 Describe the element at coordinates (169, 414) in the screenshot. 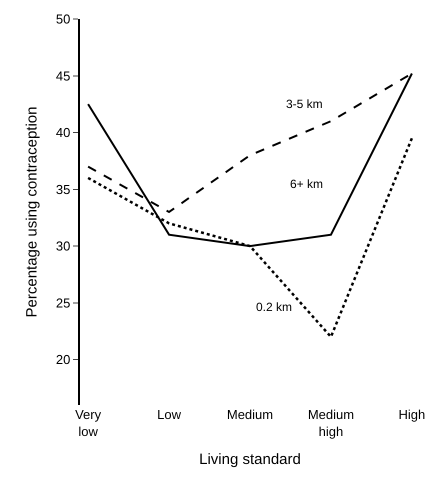

I see `x-tick-label: Low` at that location.